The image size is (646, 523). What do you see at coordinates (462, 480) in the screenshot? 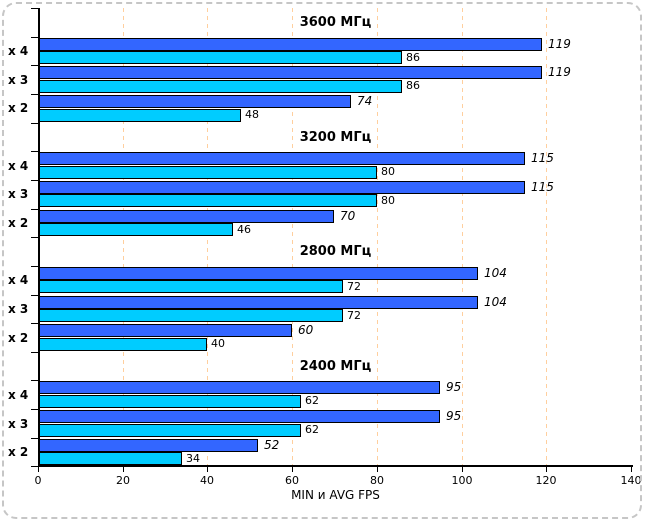
I see `x-tick-label: 100` at bounding box center [462, 480].